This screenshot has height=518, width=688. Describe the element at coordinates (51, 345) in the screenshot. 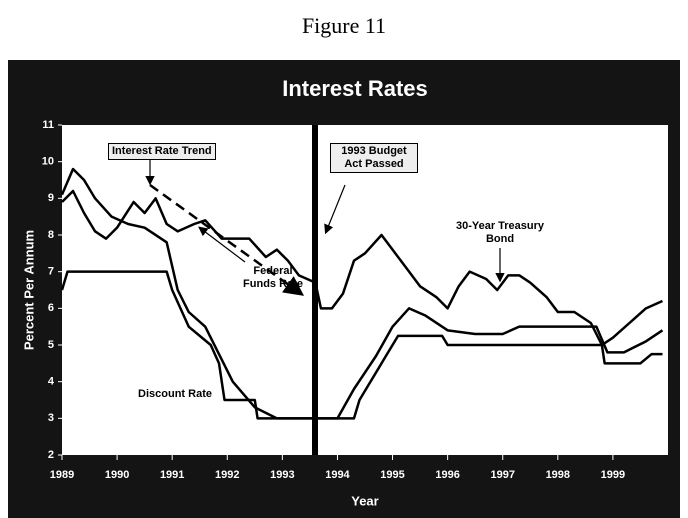

I see `y-tick-label: 5` at that location.